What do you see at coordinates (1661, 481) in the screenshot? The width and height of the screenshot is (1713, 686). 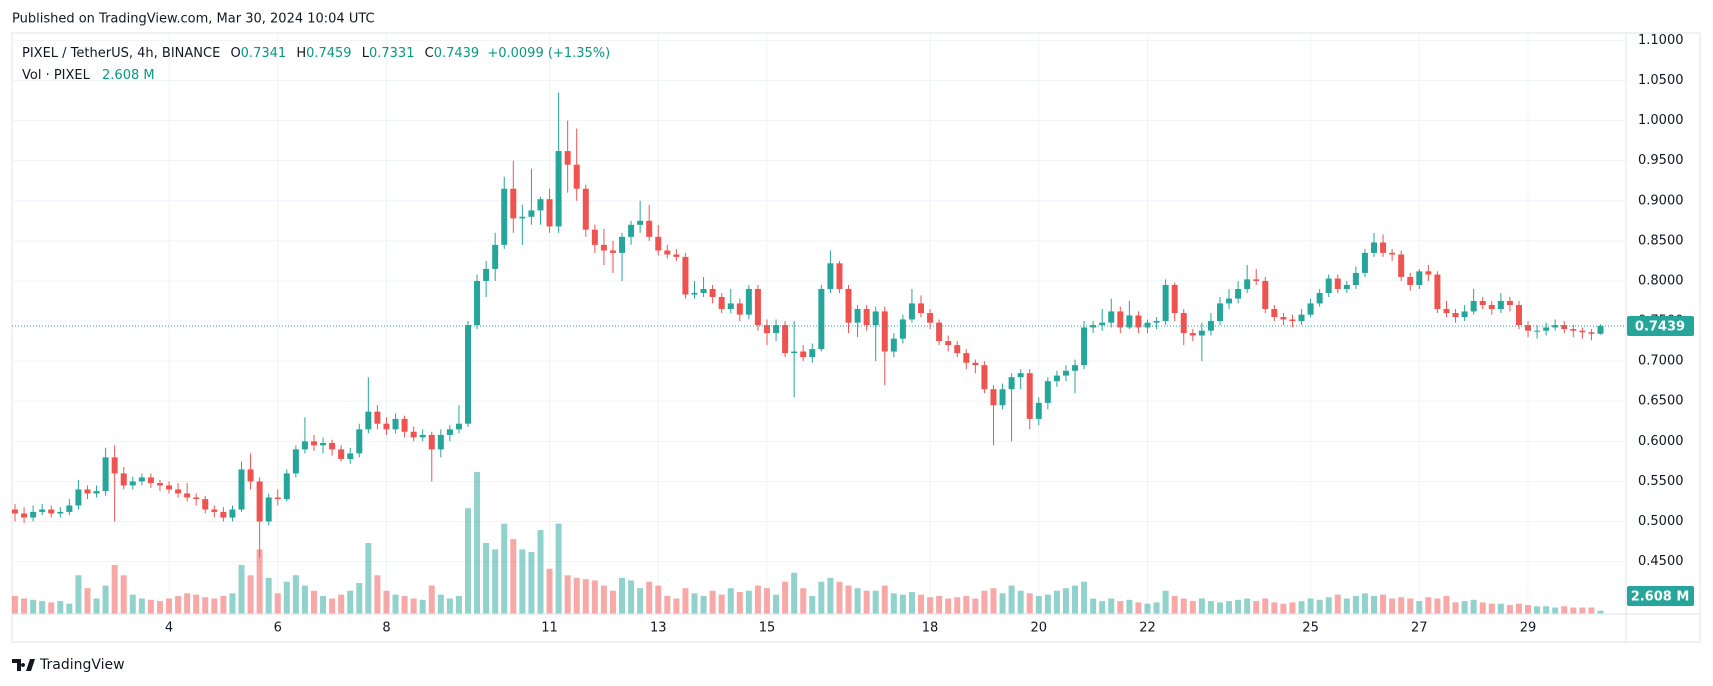 I see `y-tick-label: 0.5500` at bounding box center [1661, 481].